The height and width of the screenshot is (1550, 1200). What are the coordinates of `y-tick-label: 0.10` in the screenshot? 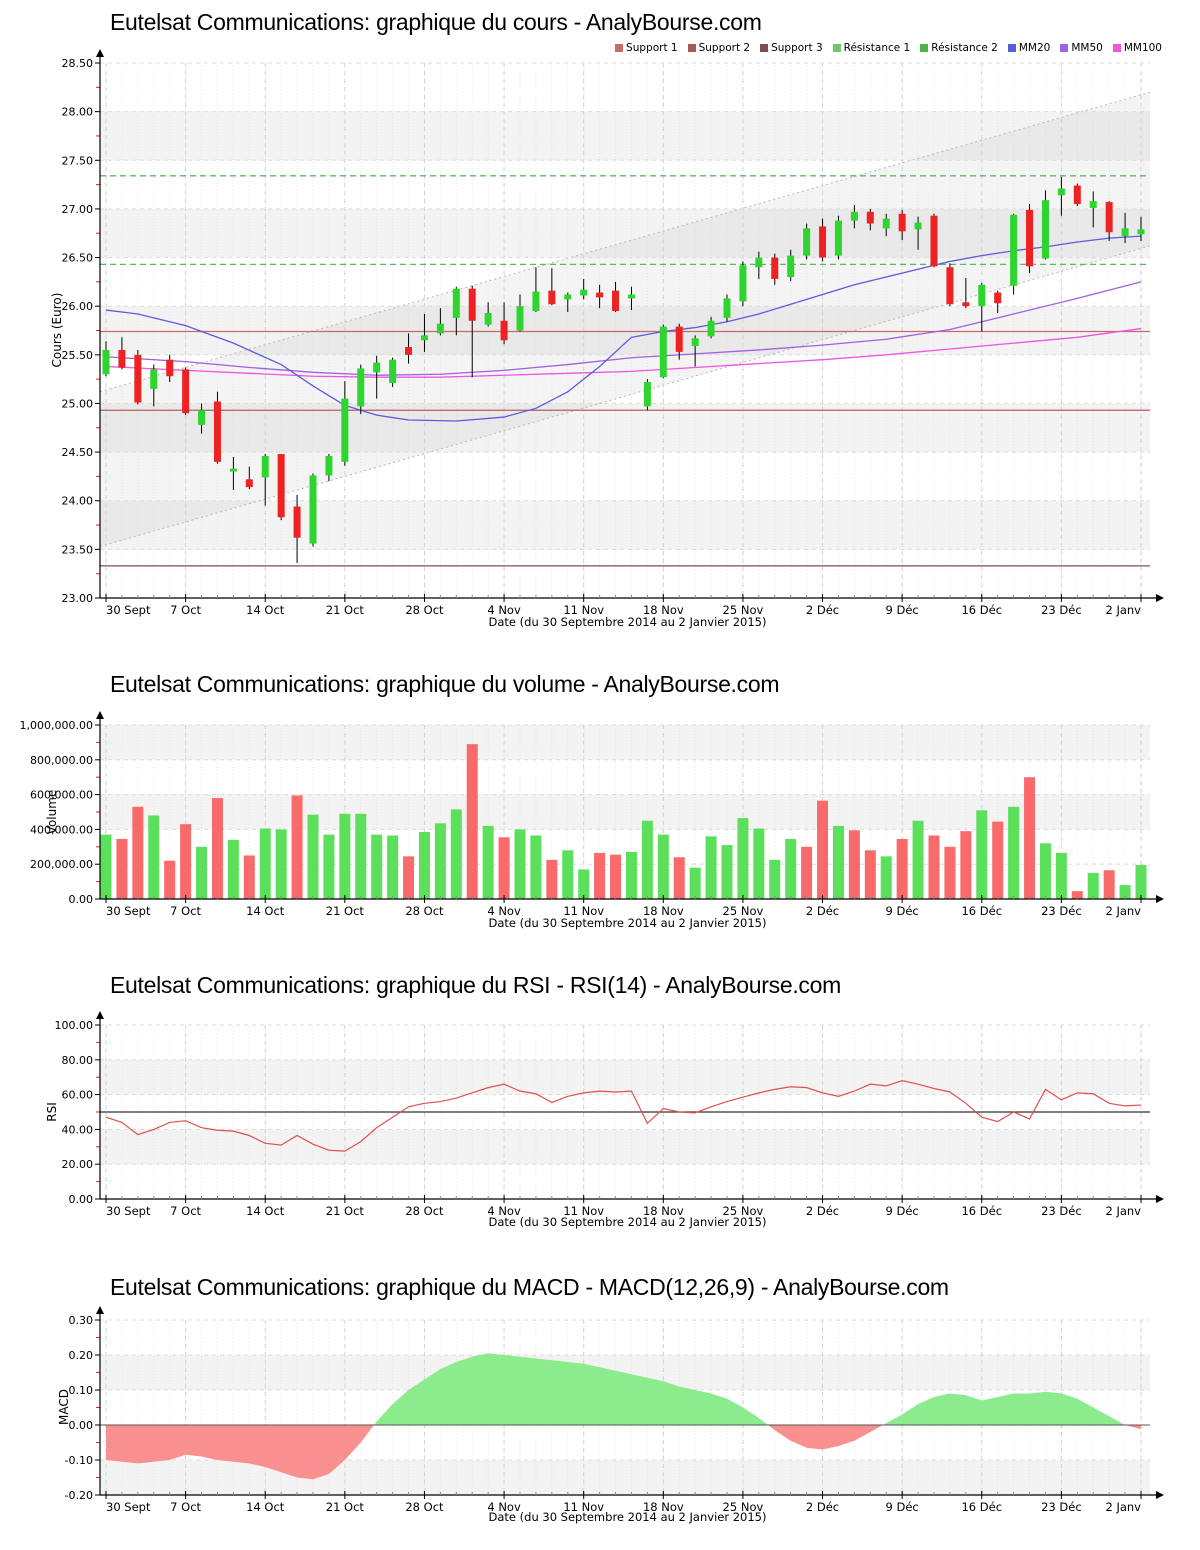 It's located at (81, 1390).